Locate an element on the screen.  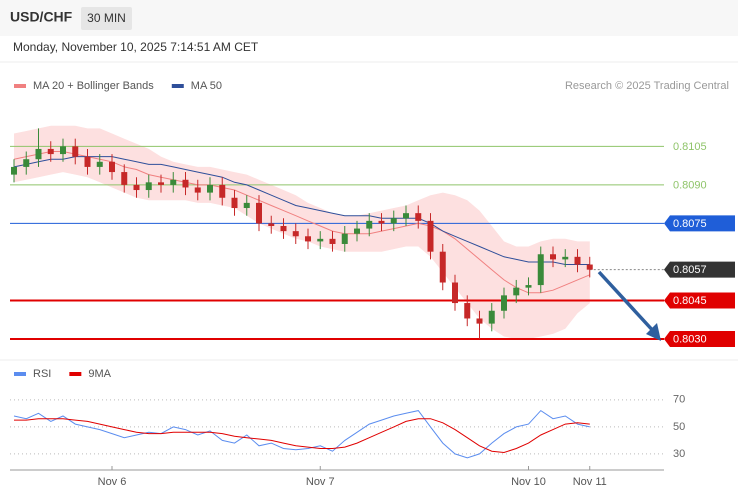
x-tick-label: Nov 6 is located at coordinates (112, 482).